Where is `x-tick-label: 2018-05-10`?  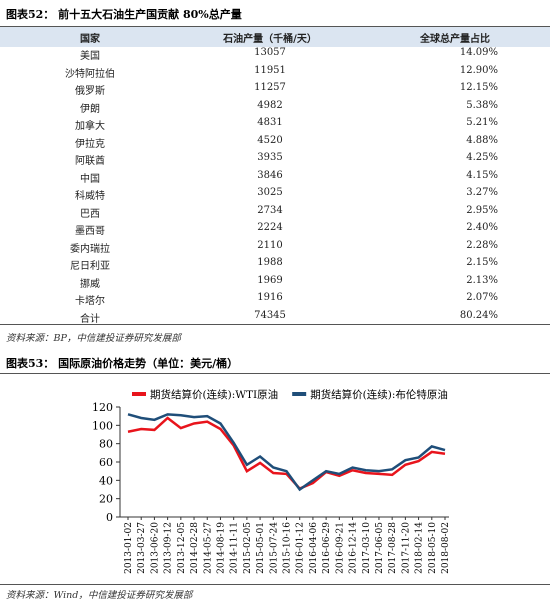
x-tick-label: 2018-05-10 is located at coordinates (433, 548).